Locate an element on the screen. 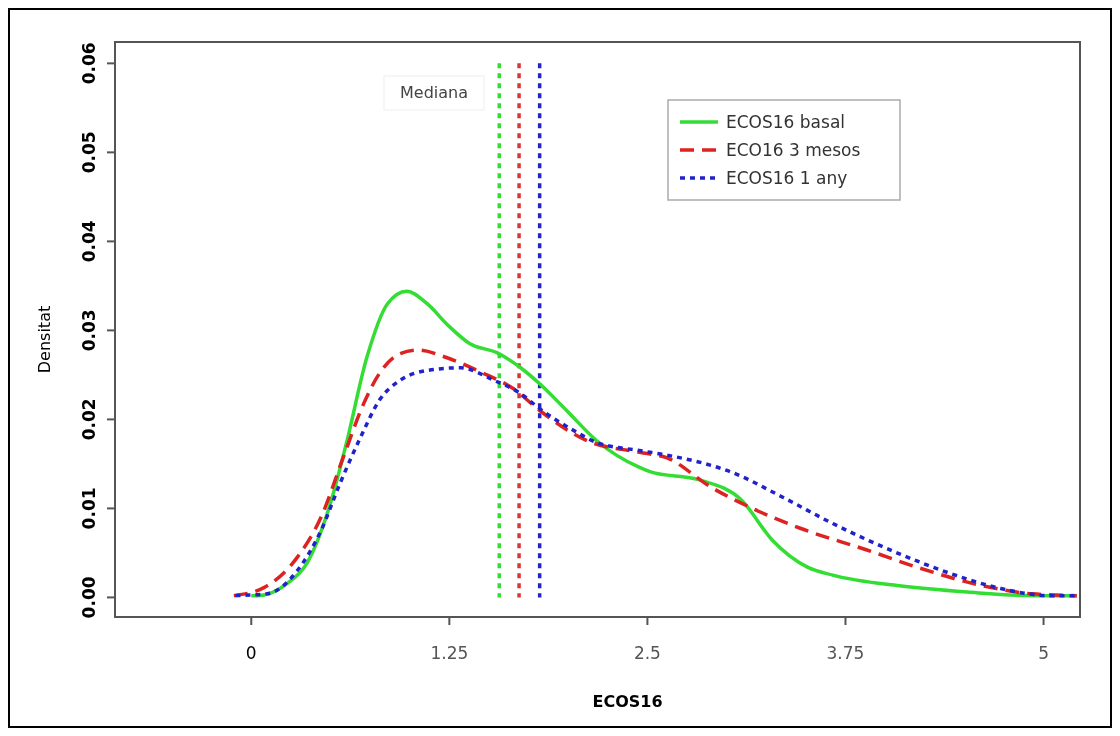  y-axis-title: Densitat is located at coordinates (44, 339).